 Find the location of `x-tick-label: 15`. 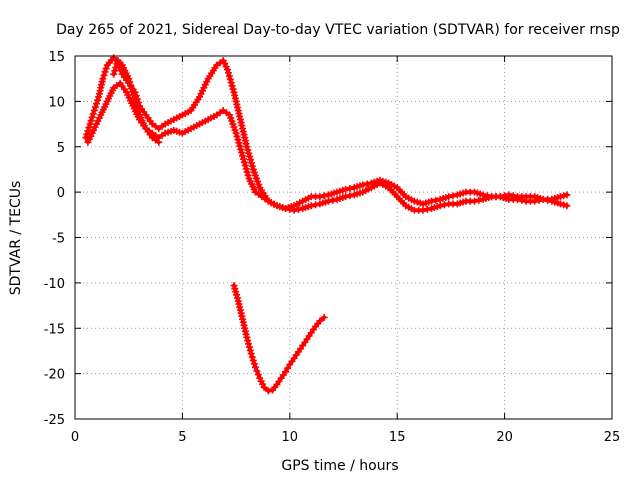

x-tick-label: 15 is located at coordinates (397, 437).